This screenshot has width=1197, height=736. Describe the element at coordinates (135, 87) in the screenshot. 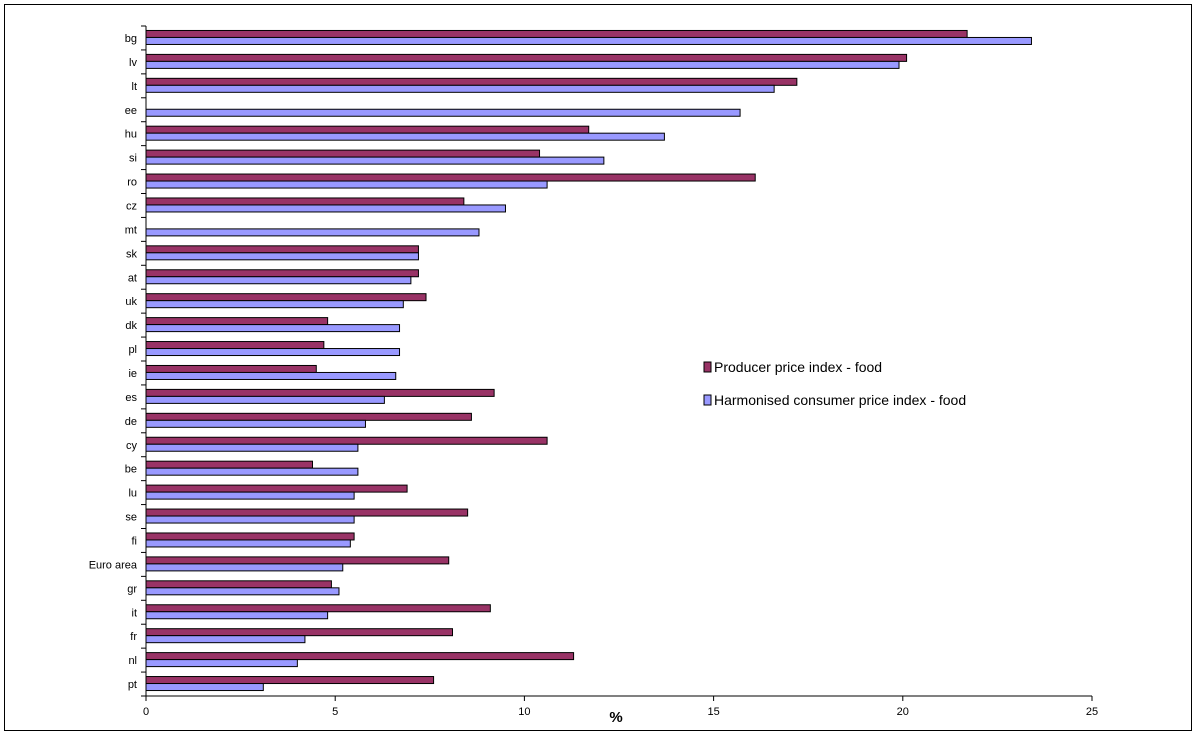

I see `category-label: lt` at that location.